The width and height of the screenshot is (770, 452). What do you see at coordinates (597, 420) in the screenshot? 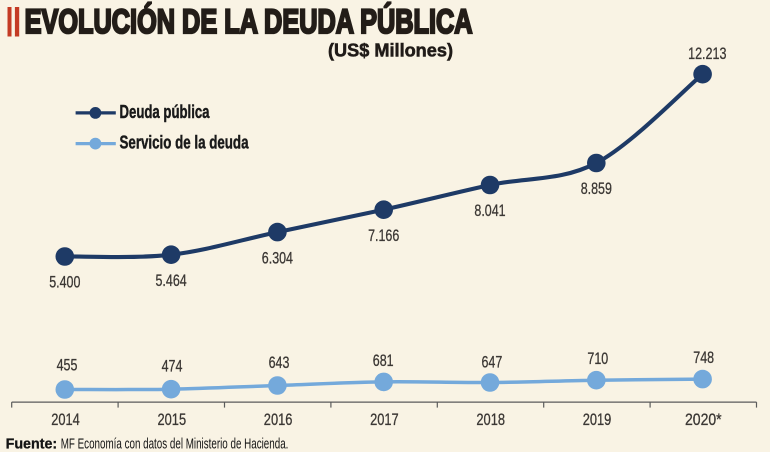
I see `svg-text: 2019` at bounding box center [597, 420].